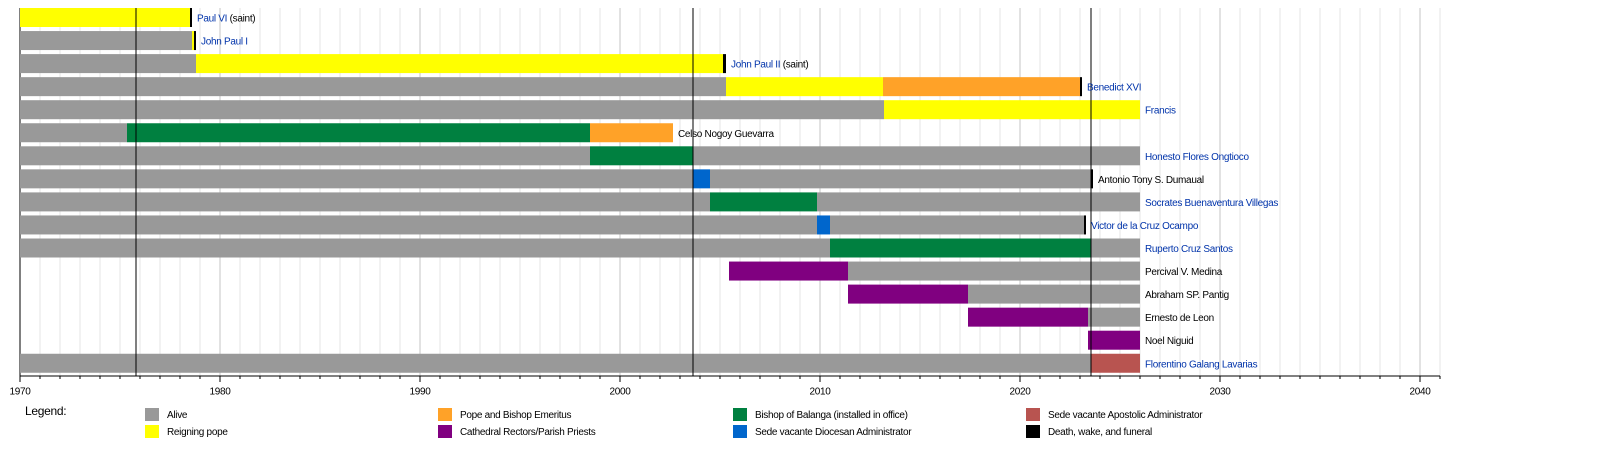  I want to click on row-label: Abraham SP. Pantig, so click(1187, 295).